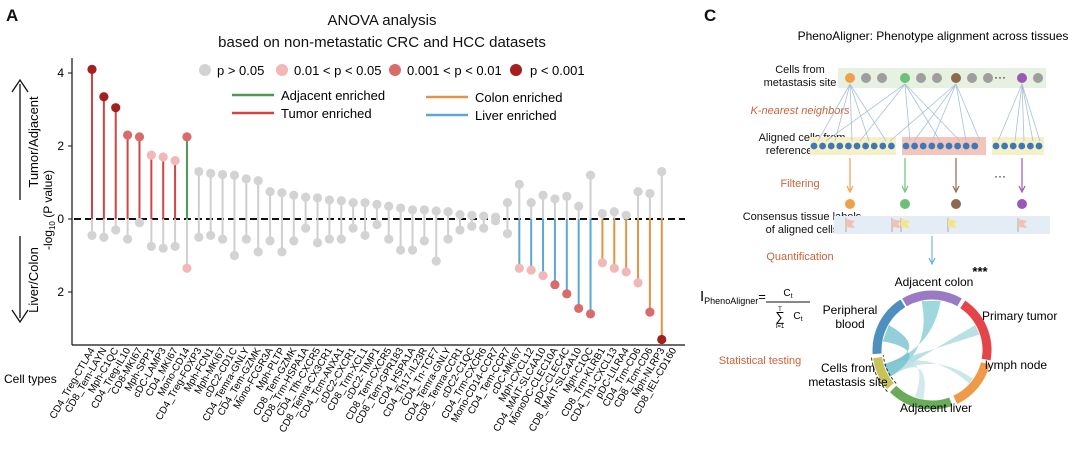 This screenshot has height=473, width=1080. What do you see at coordinates (12, 15) in the screenshot?
I see `panel-a-letter: A` at bounding box center [12, 15].